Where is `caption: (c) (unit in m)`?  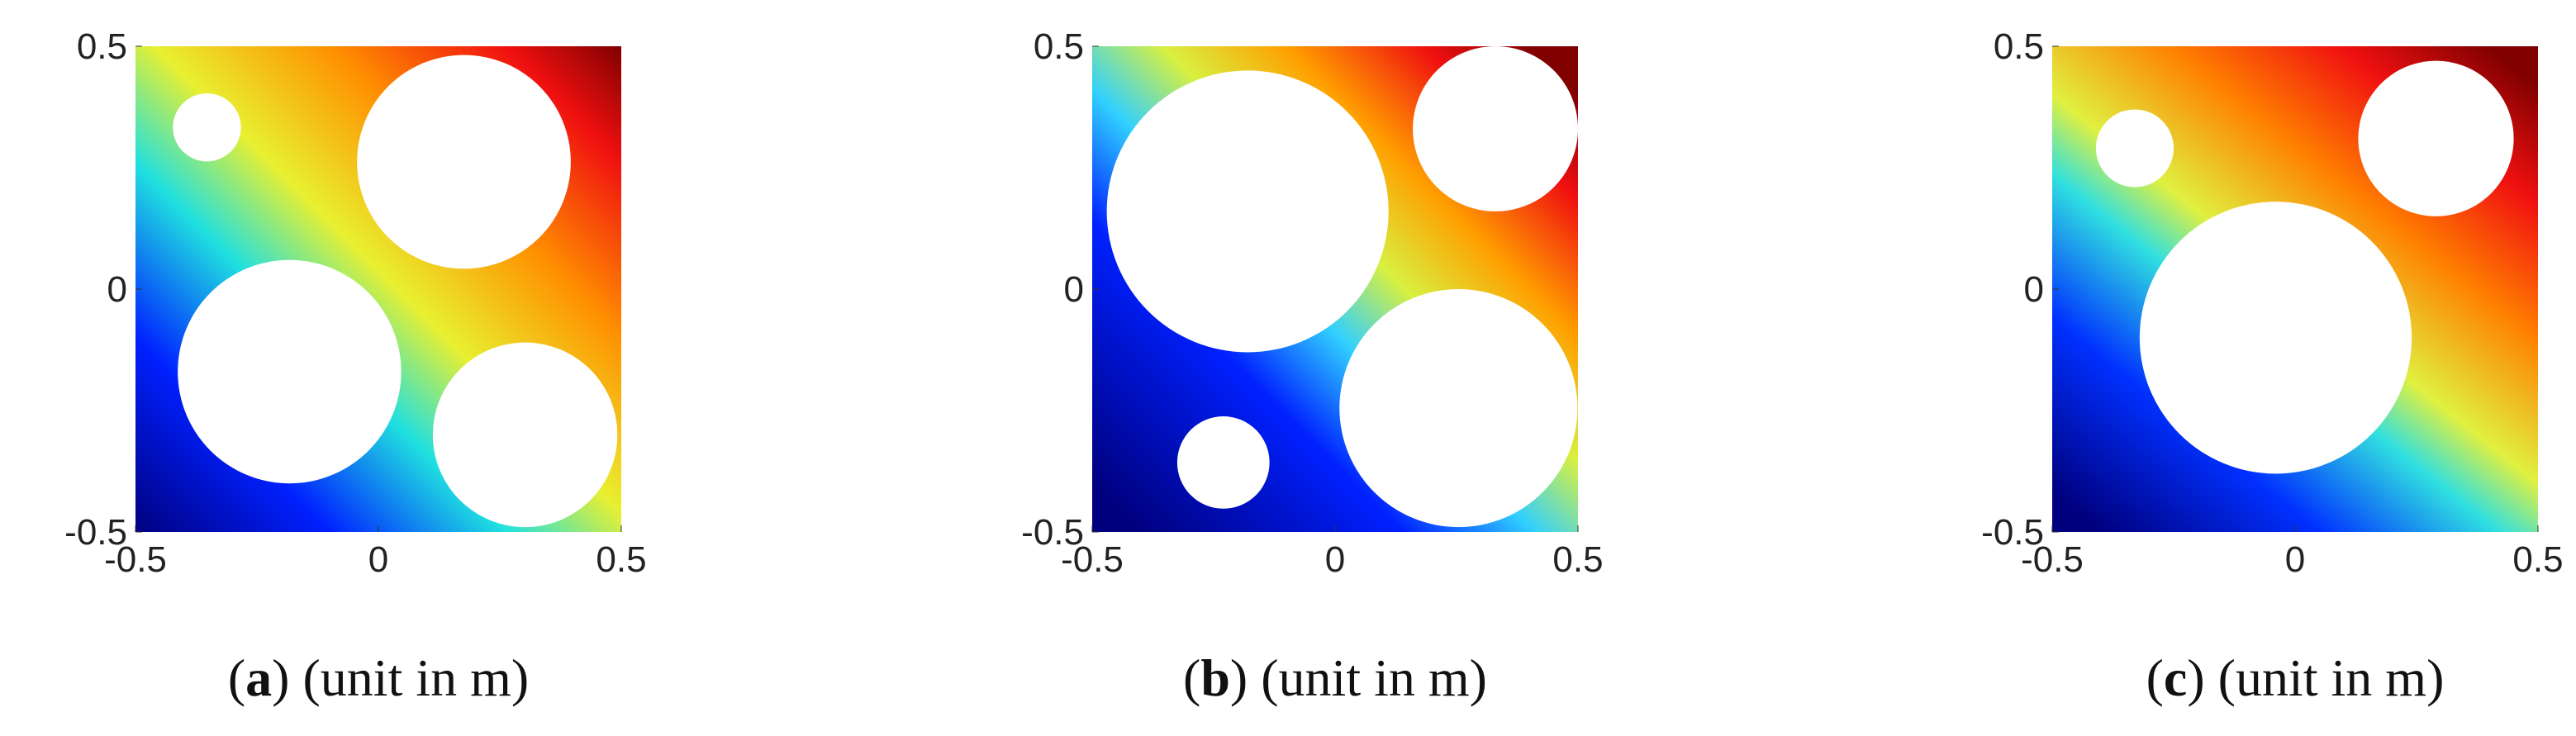 caption: (c) (unit in m) is located at coordinates (2295, 677).